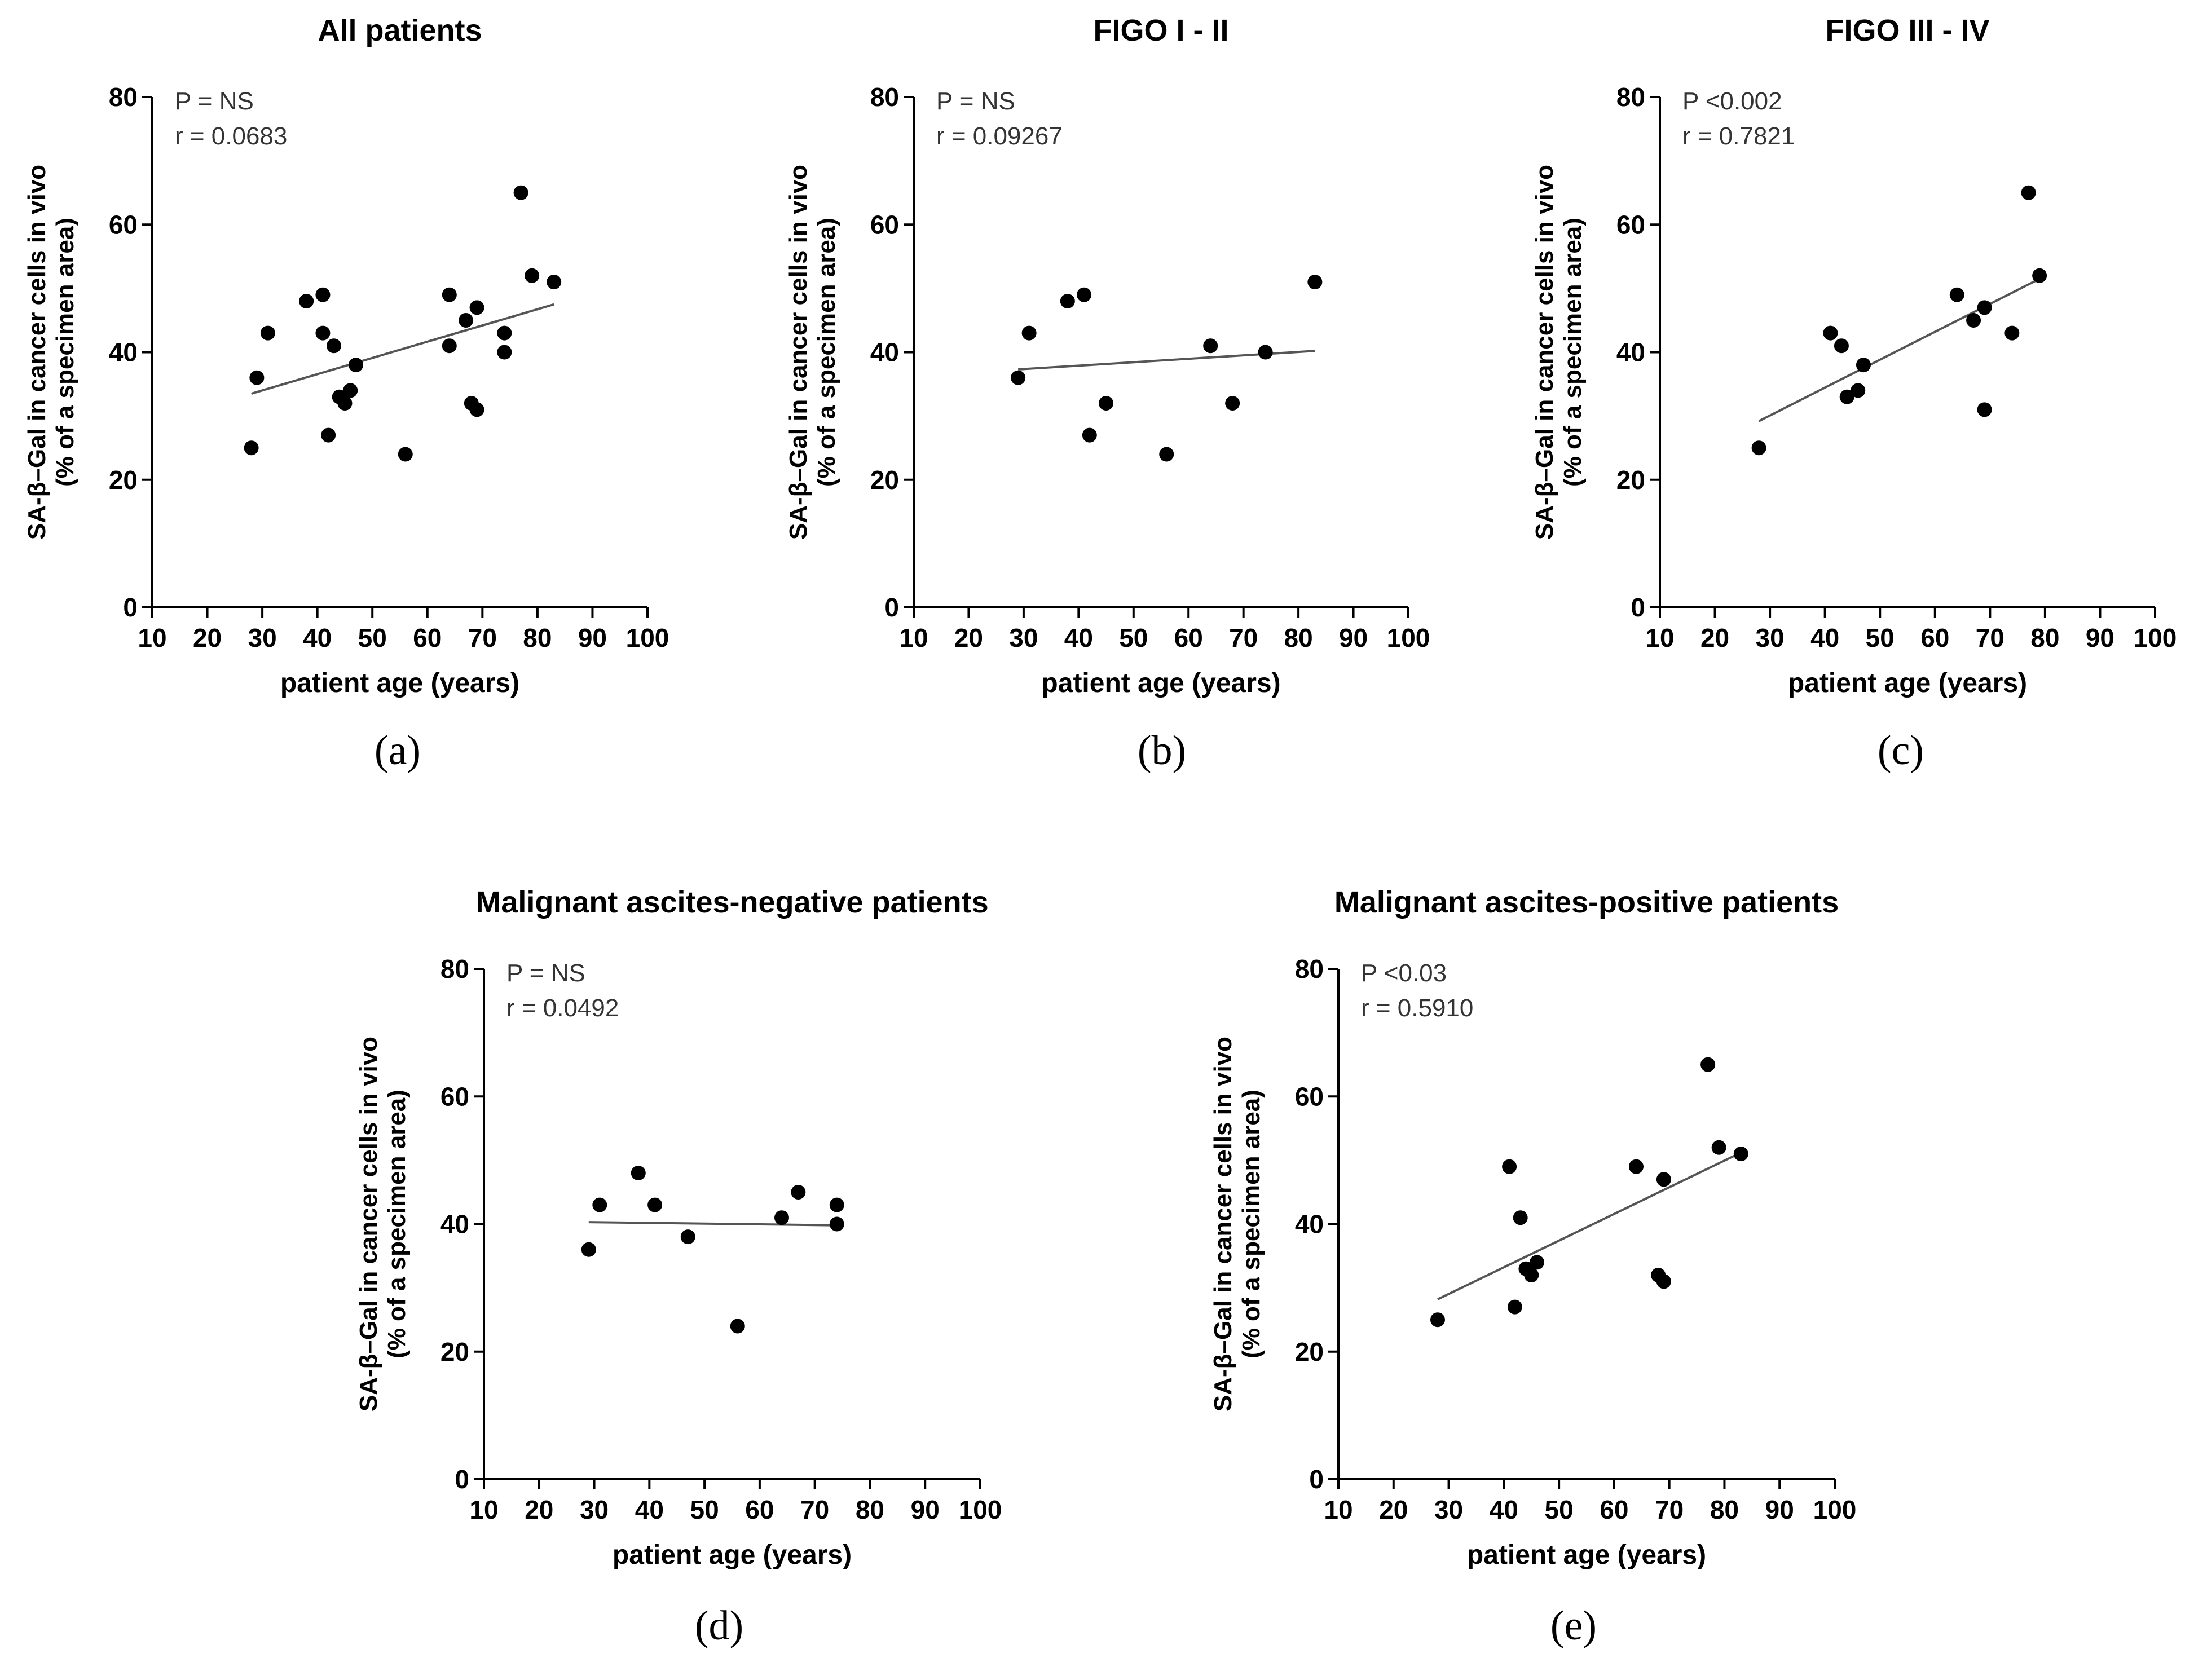 This screenshot has height=1680, width=2194. What do you see at coordinates (1901, 750) in the screenshot?
I see `panel-label: (c)` at bounding box center [1901, 750].